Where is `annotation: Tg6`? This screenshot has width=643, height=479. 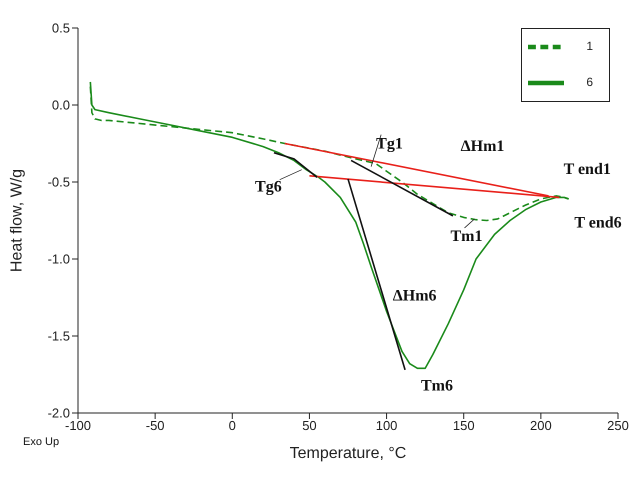
annotation: Tg6 is located at coordinates (268, 187).